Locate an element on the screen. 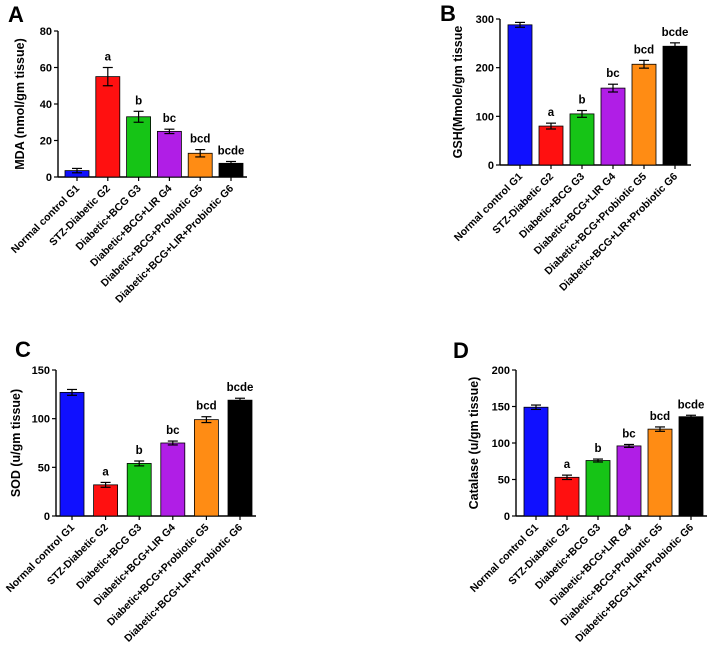 This screenshot has height=655, width=717. panel-letter: A is located at coordinates (16, 14).